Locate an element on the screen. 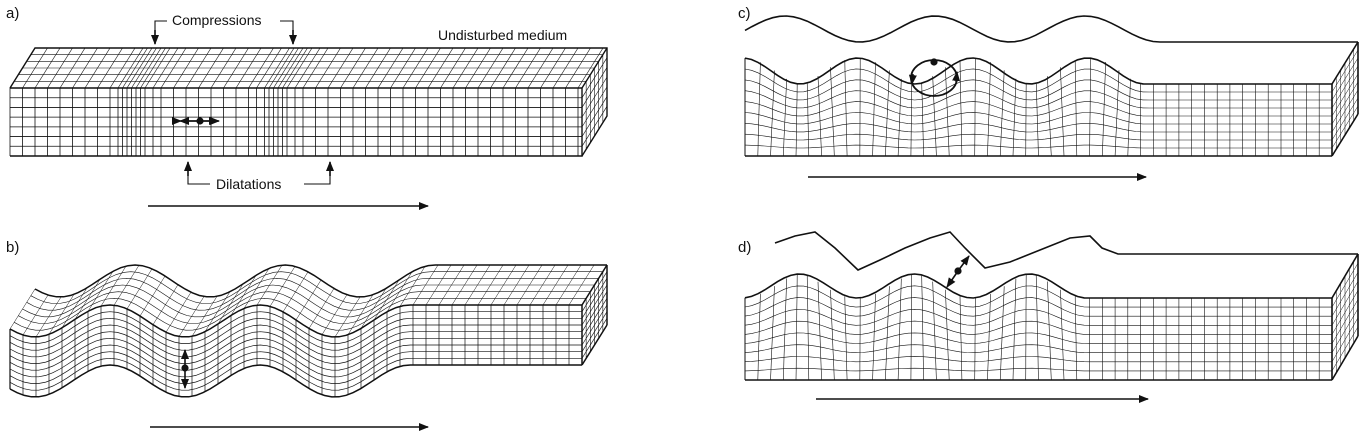 The image size is (1364, 433). panel-b-label: b) is located at coordinates (12, 247).